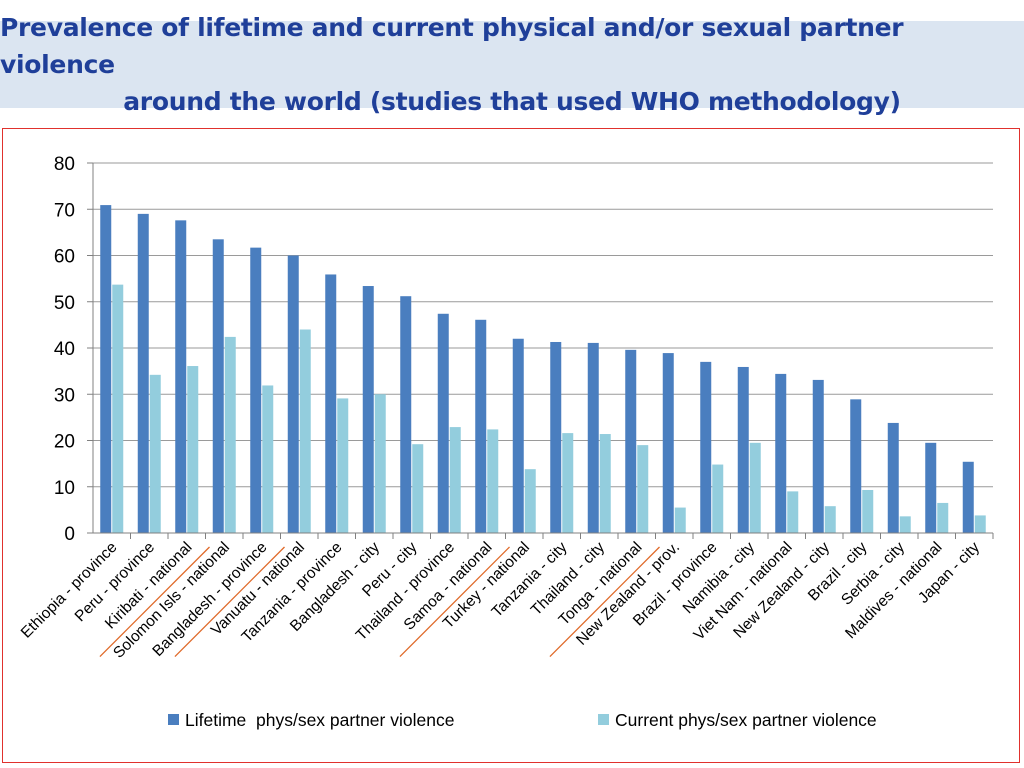  What do you see at coordinates (64, 395) in the screenshot?
I see `y-tick-label: 30` at bounding box center [64, 395].